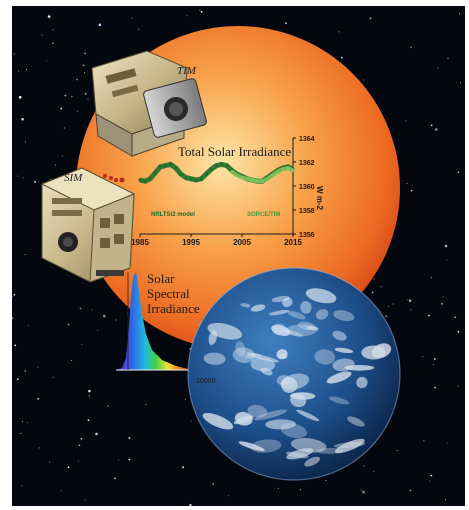 This screenshot has height=510, width=469. Describe the element at coordinates (307, 163) in the screenshot. I see `y-tick-label: 1362` at that location.